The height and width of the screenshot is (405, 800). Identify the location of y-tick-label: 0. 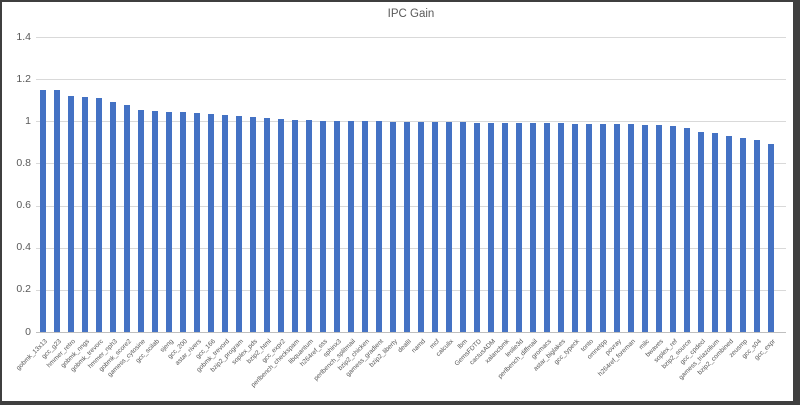
(28, 331).